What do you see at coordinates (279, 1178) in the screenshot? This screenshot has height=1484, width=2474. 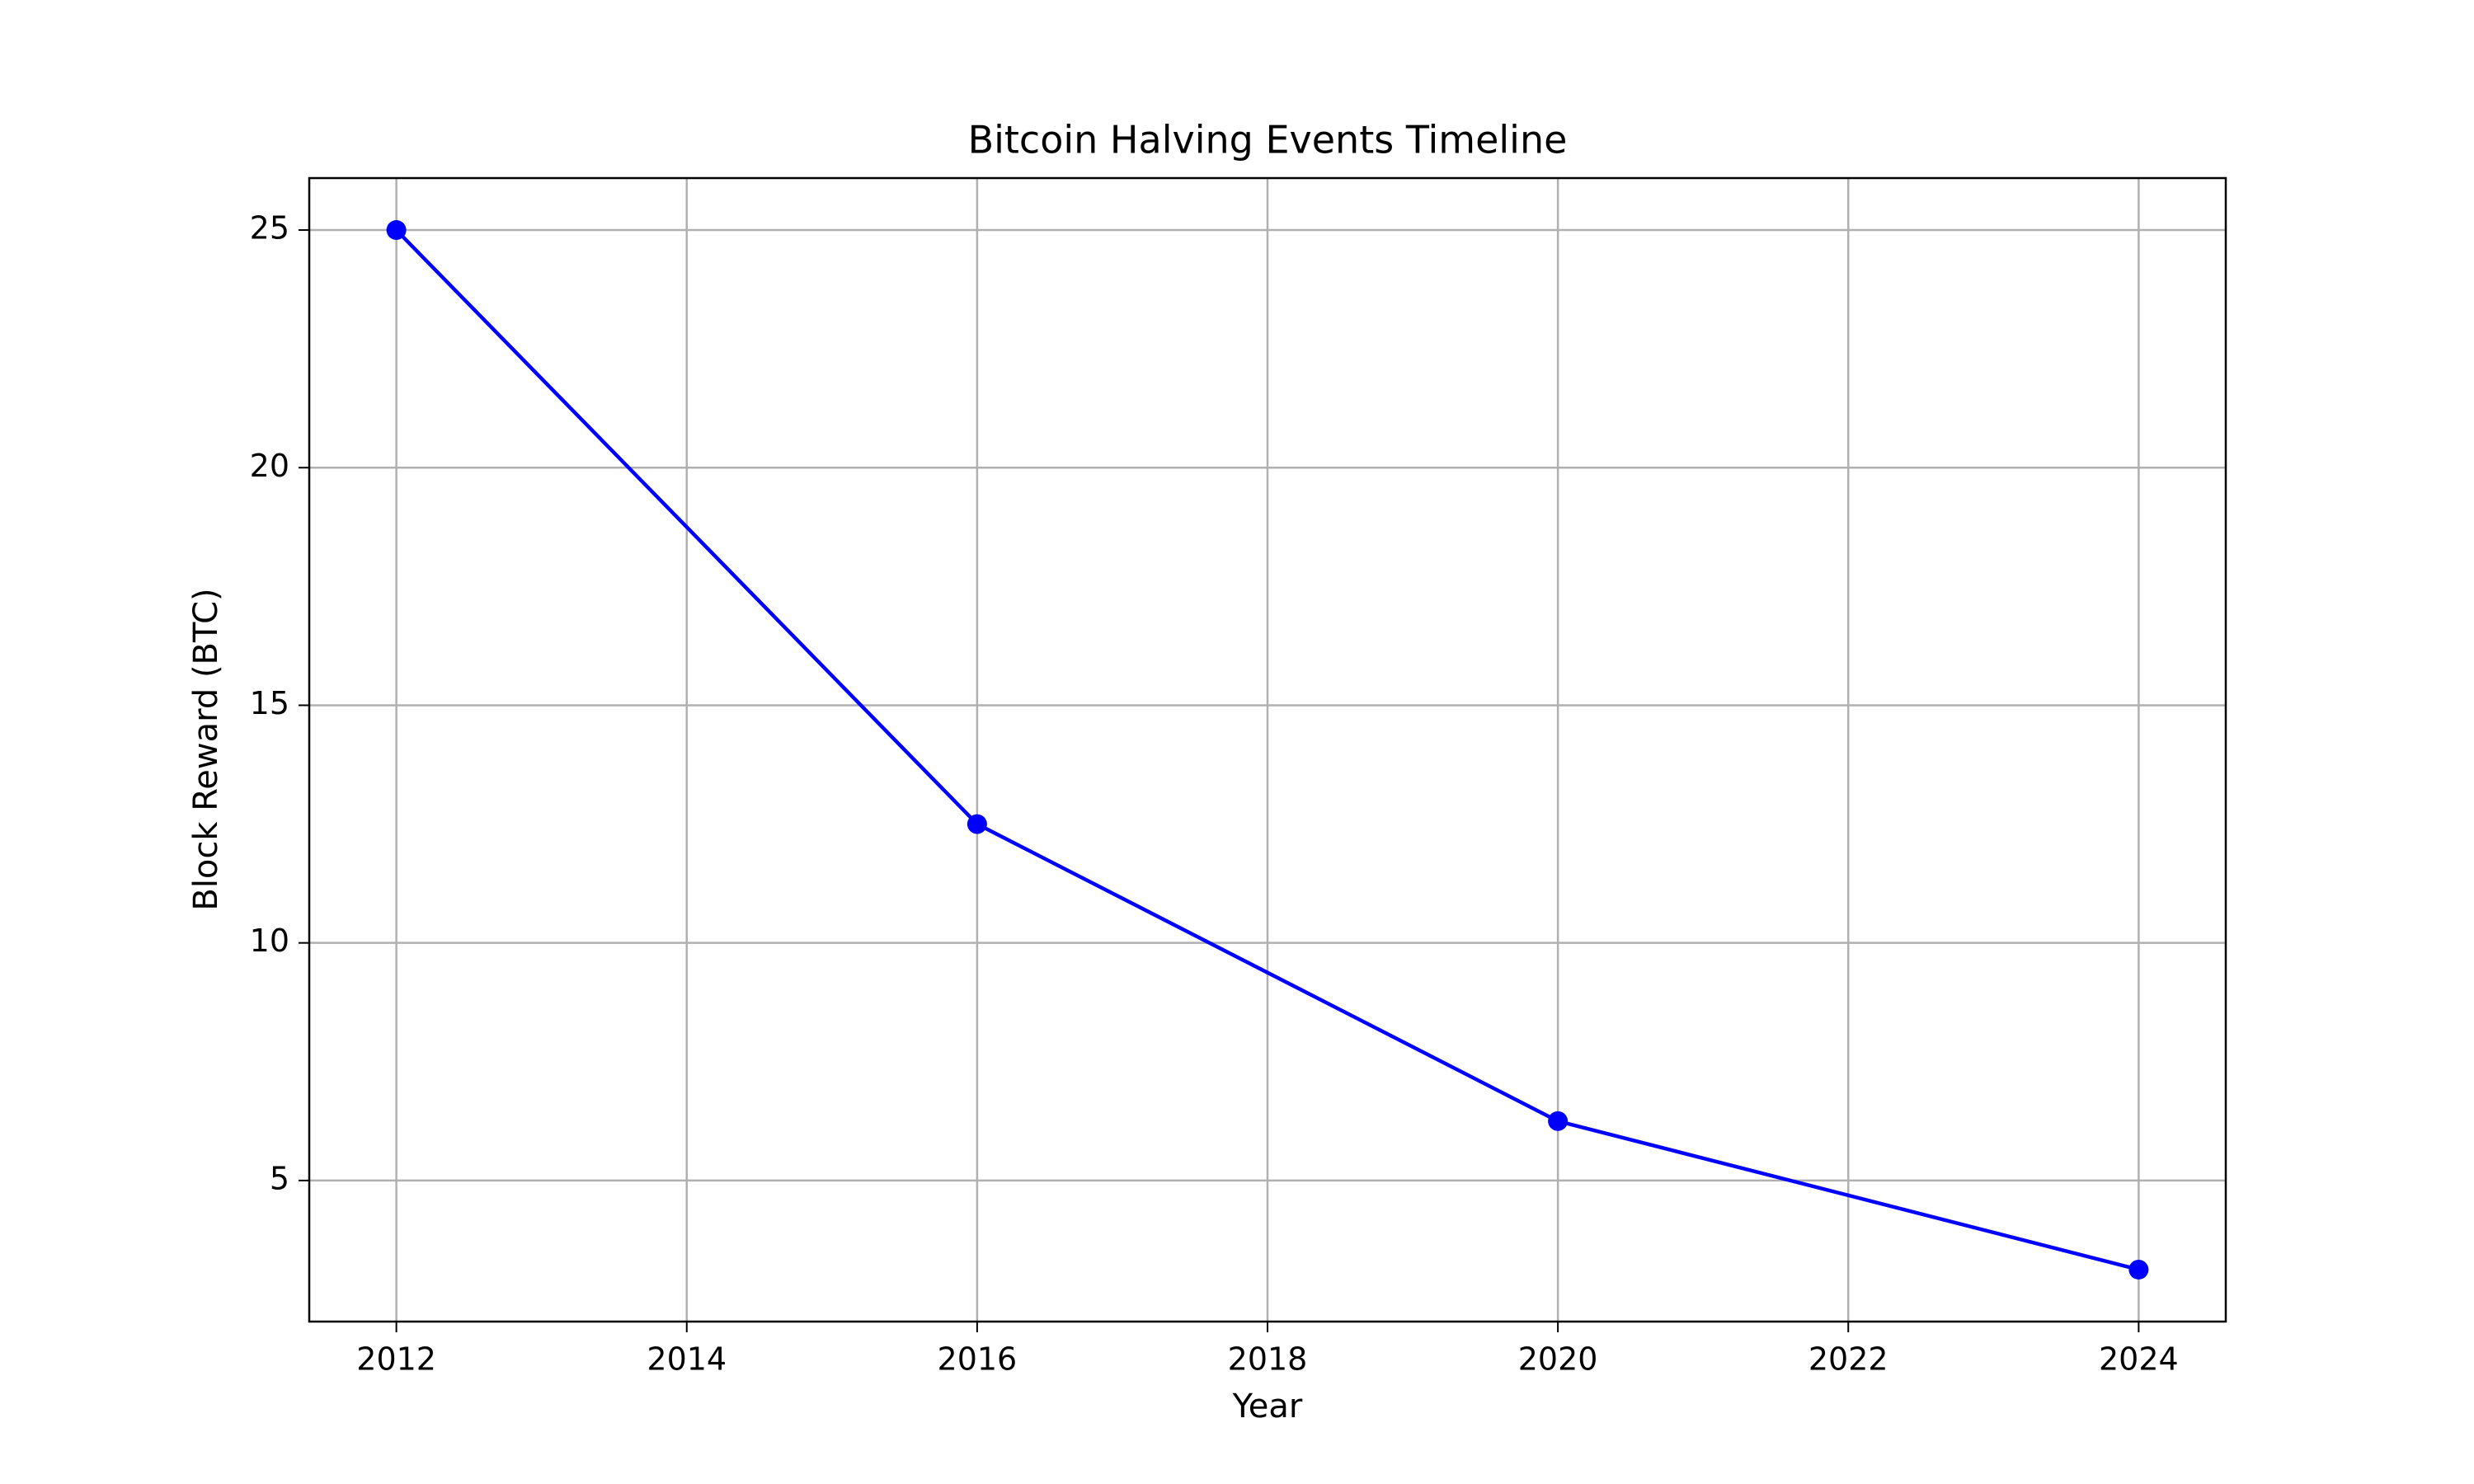 I see `y-tick-label: 5` at bounding box center [279, 1178].